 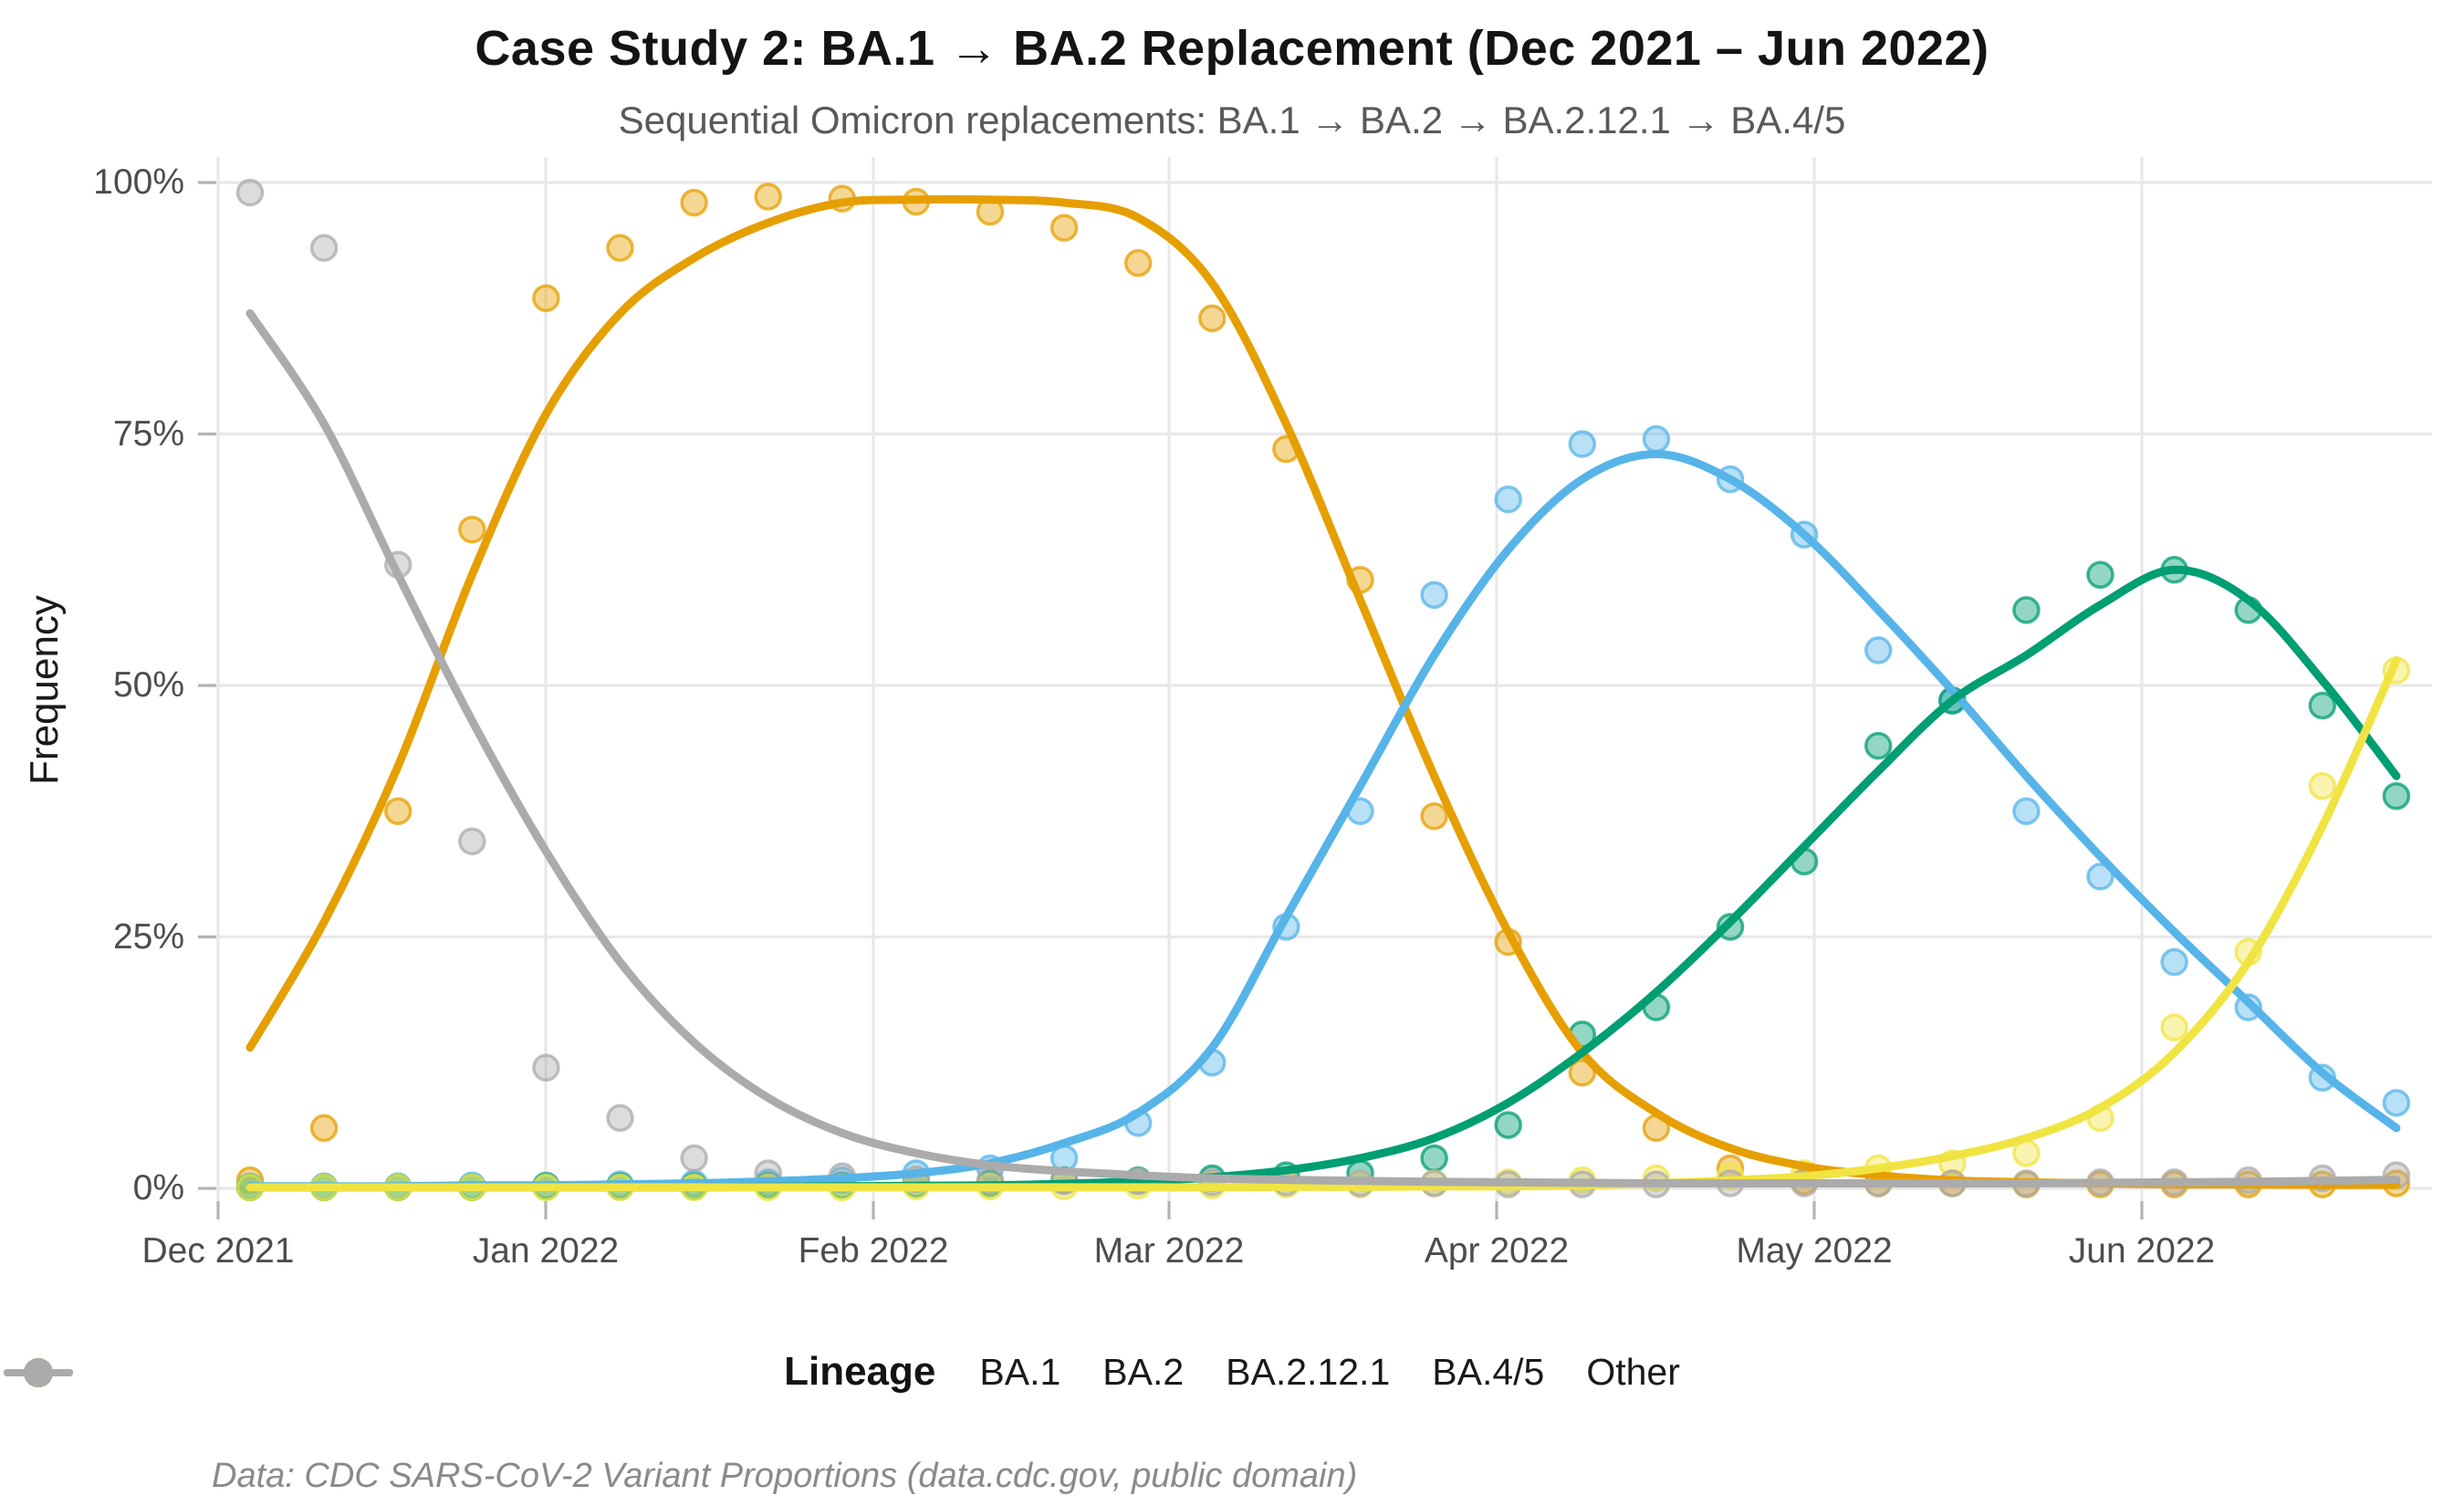 What do you see at coordinates (1633, 1371) in the screenshot?
I see `legend-item-label: Other` at bounding box center [1633, 1371].